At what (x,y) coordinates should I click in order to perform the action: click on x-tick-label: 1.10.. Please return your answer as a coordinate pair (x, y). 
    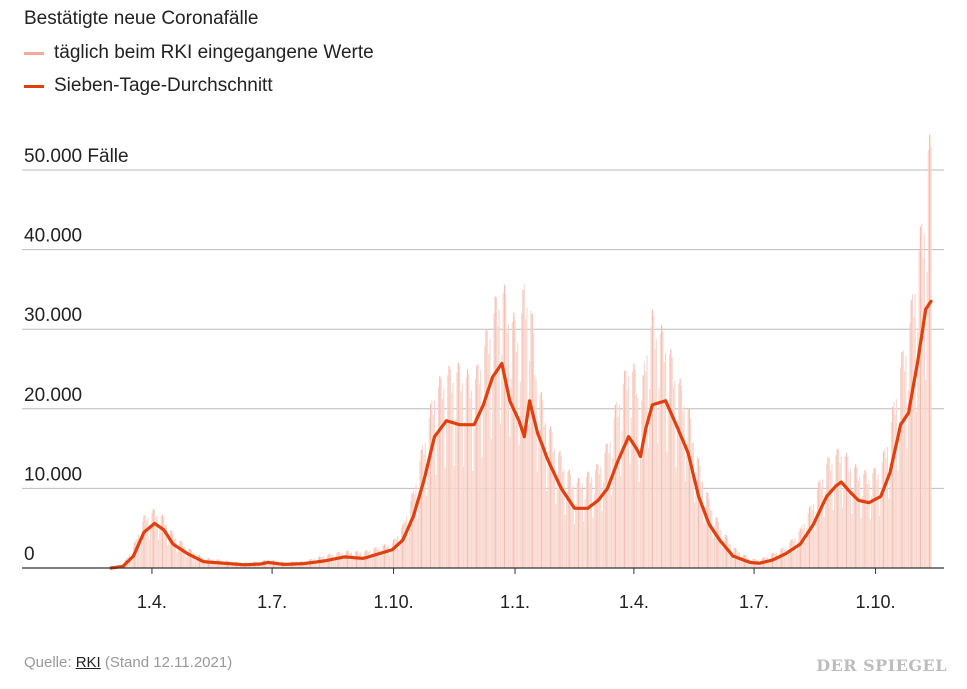
    Looking at the image, I should click on (876, 602).